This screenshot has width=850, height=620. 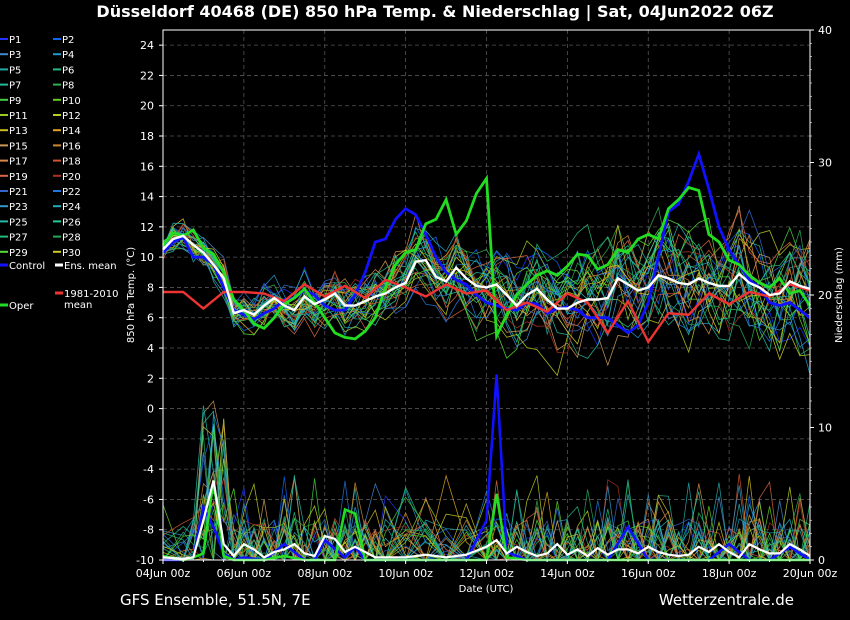 I want to click on x-tick-label: 04Jun 00z, so click(x=163, y=573).